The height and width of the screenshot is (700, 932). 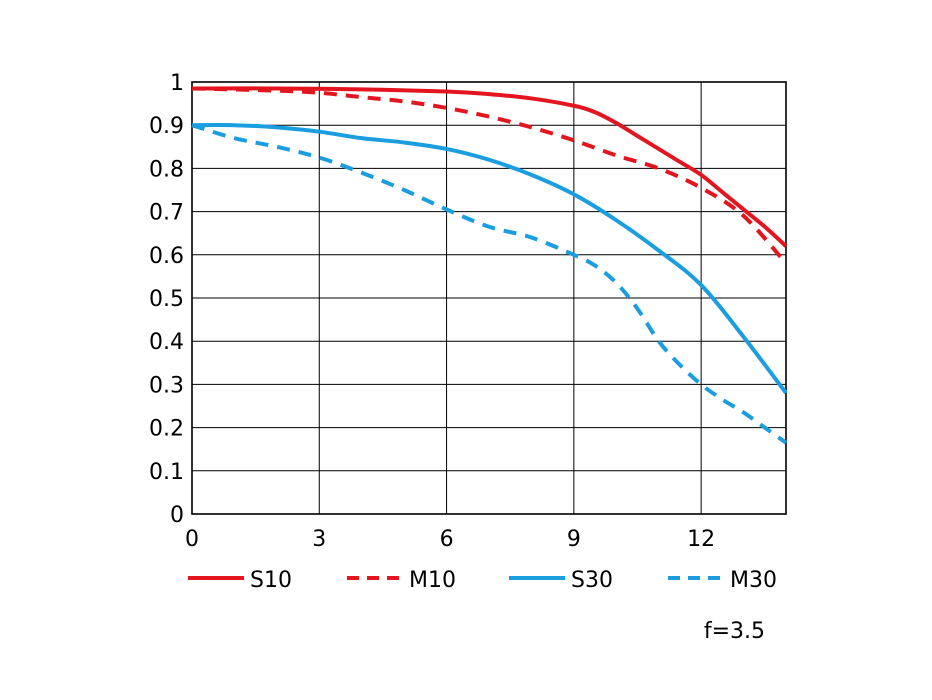 What do you see at coordinates (734, 631) in the screenshot?
I see `aperture-note: f=3.5` at bounding box center [734, 631].